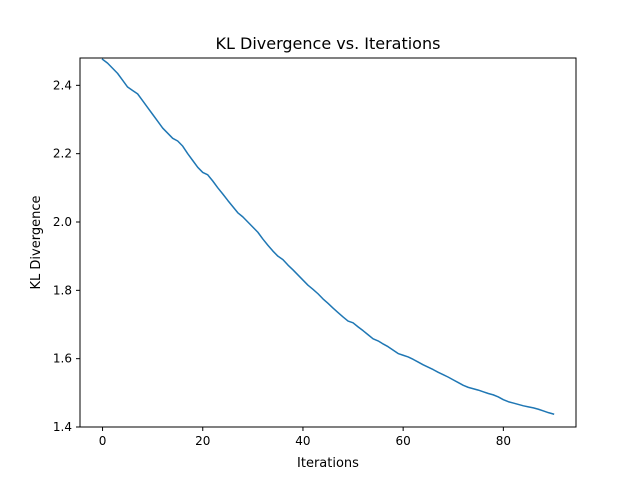  I want to click on x-tick-label: 20, so click(202, 441).